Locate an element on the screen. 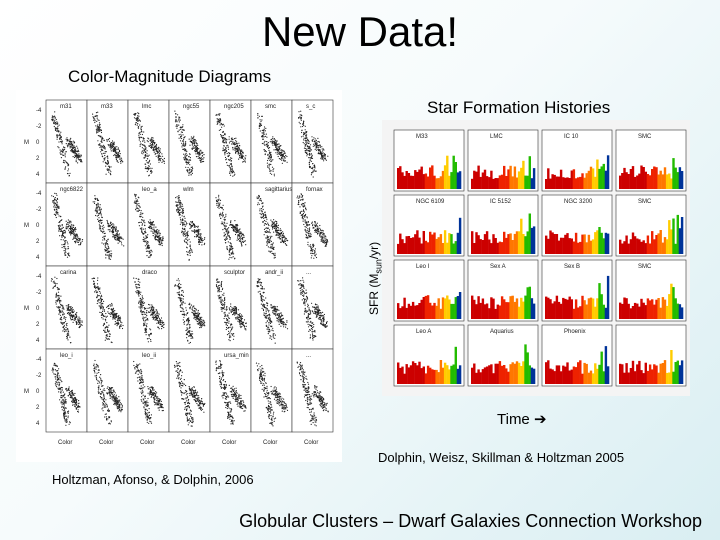 This screenshot has width=720, height=540. cmd-y-tick: 0 is located at coordinates (38, 143).